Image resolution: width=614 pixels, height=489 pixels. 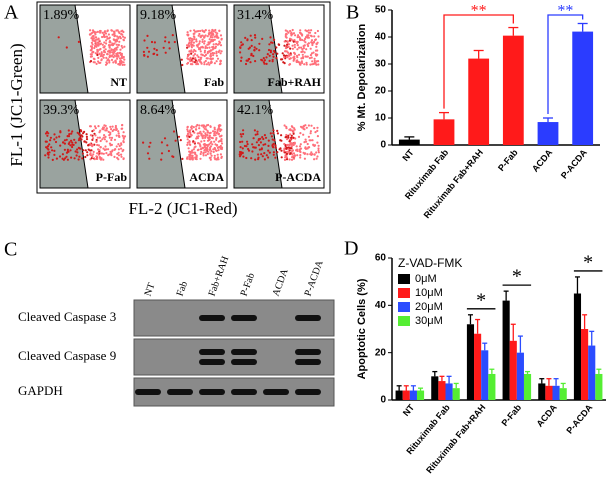 What do you see at coordinates (281, 282) in the screenshot?
I see `lane-label: ACDA` at bounding box center [281, 282].